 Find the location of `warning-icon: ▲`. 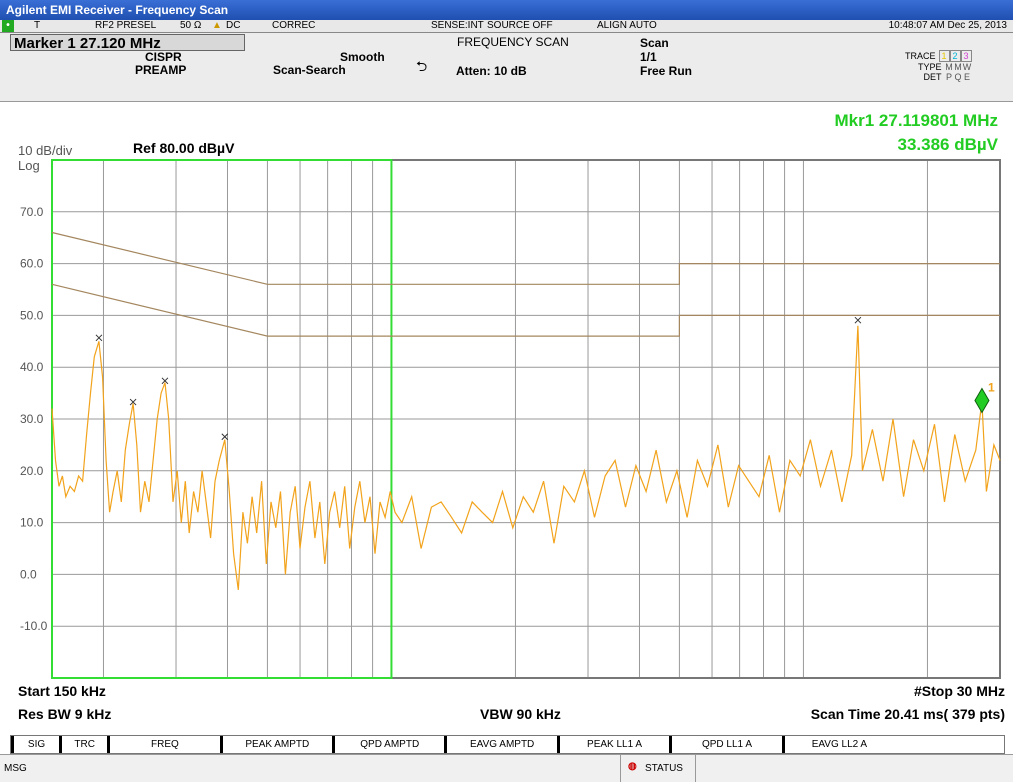

warning-icon: ▲ is located at coordinates (217, 25).